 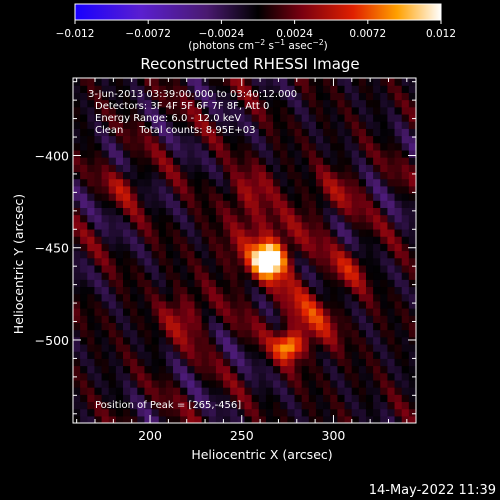 What do you see at coordinates (222, 34) in the screenshot?
I see `colorbar-tick-label: −0.0024` at bounding box center [222, 34].